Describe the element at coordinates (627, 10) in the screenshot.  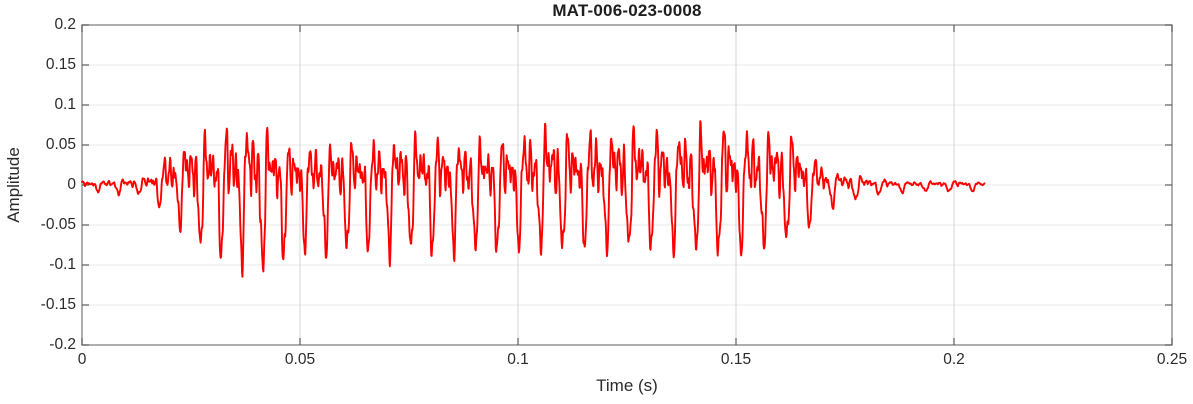
I see `chart-title: MAT-006-023-0008` at that location.